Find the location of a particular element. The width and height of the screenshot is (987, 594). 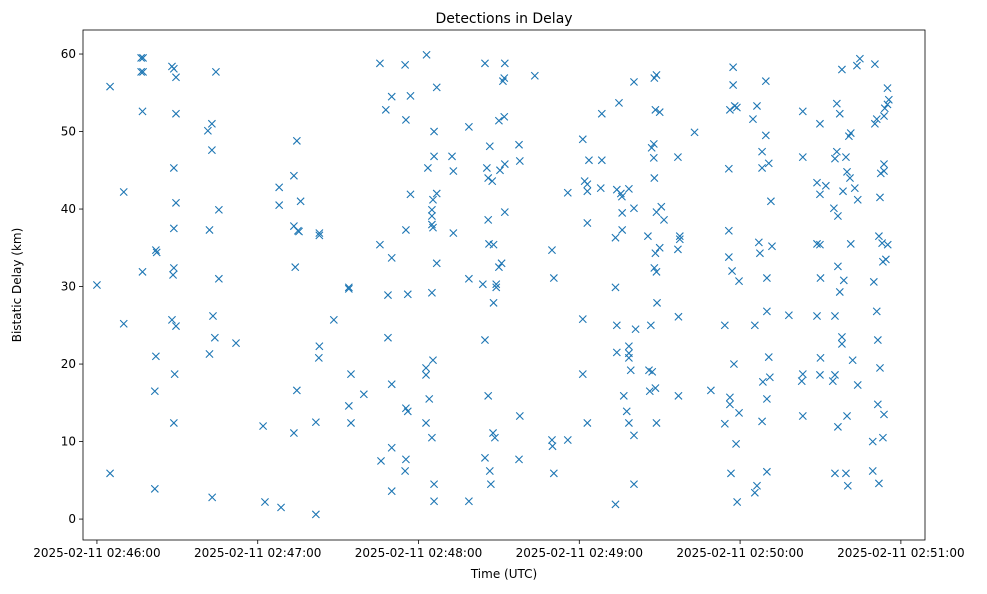

x-axis-label: Time (UTC) is located at coordinates (503, 574).